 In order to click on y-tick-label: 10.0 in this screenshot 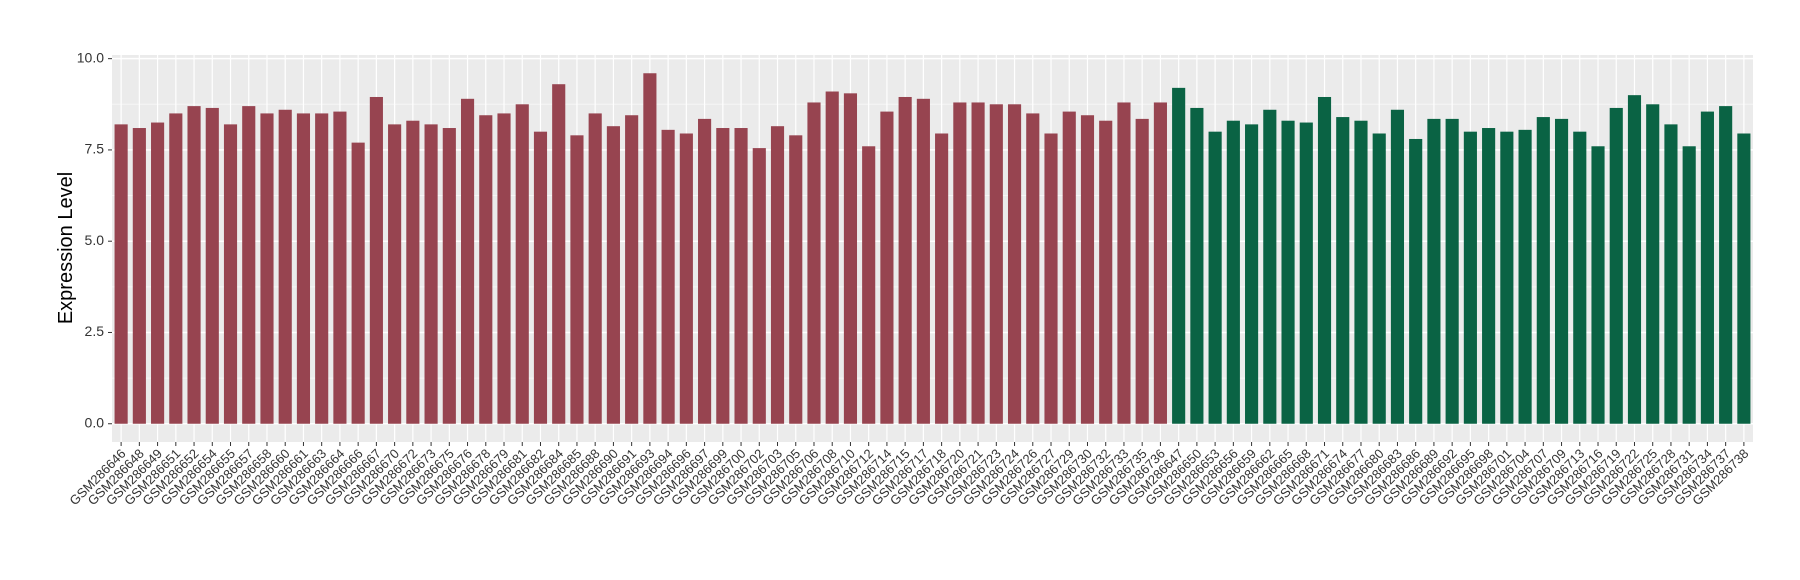, I will do `click(90, 57)`.